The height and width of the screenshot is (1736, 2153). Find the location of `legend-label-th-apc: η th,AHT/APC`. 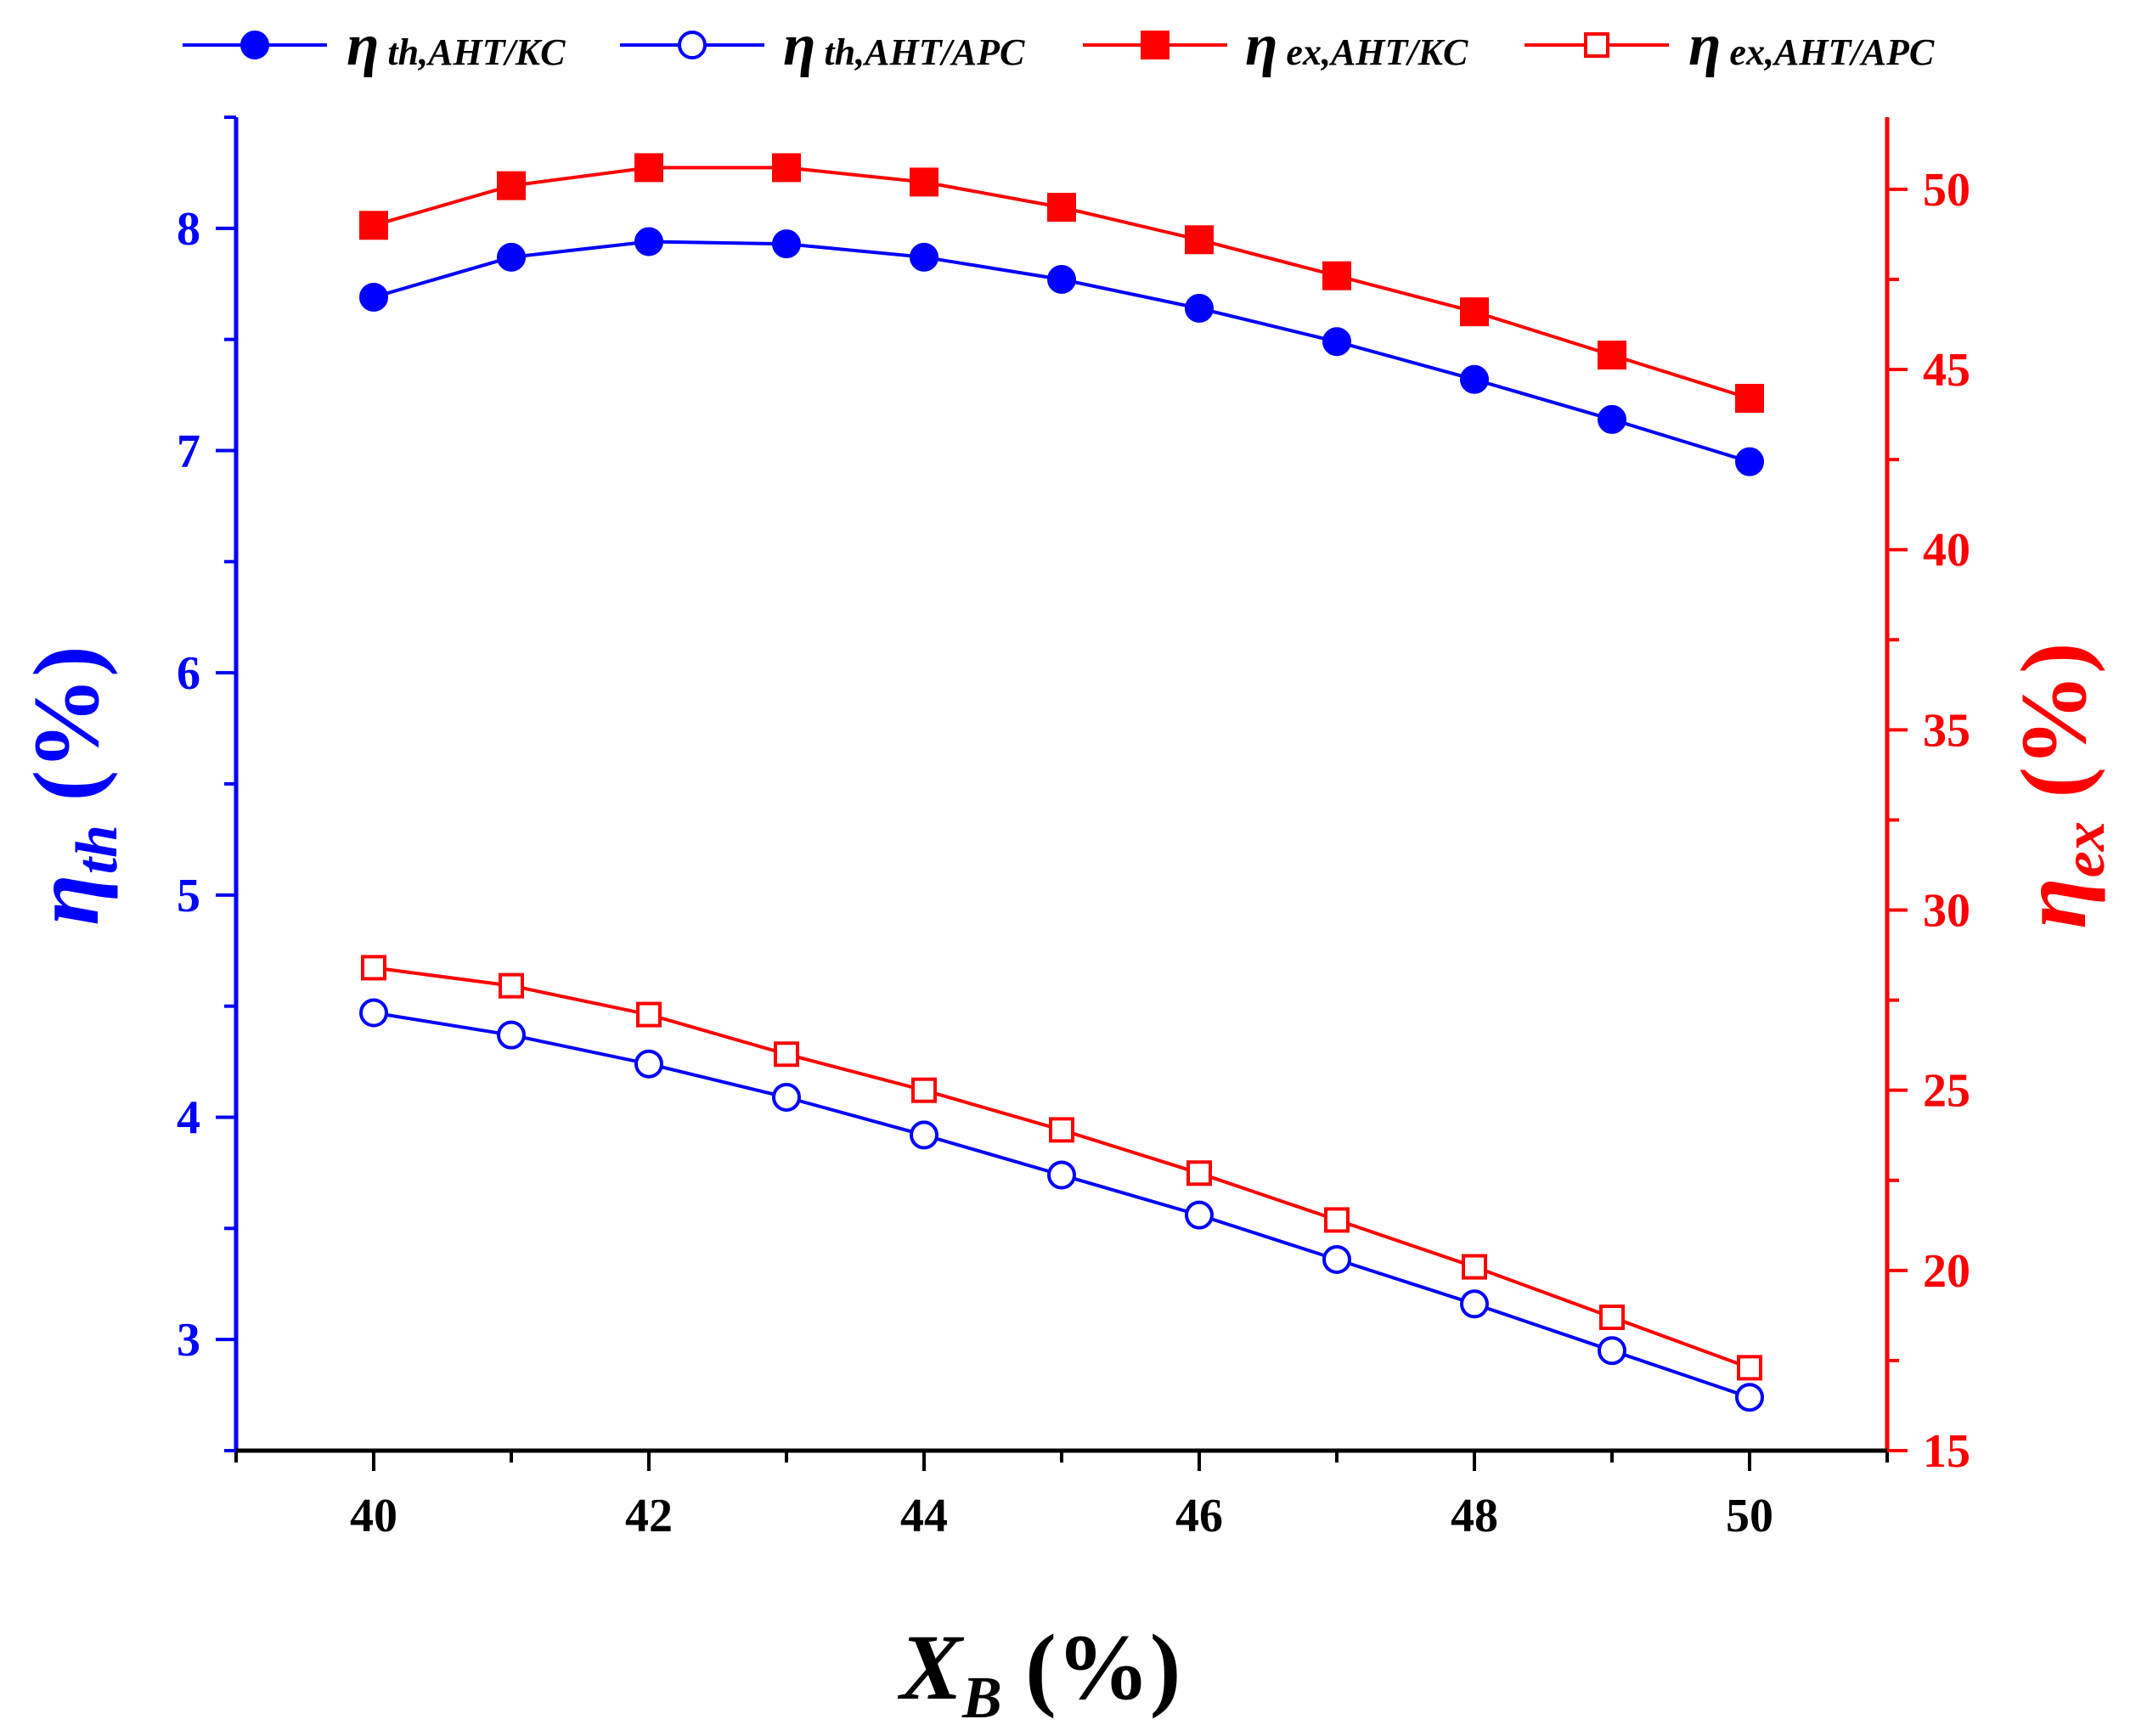

legend-label-th-apc: η th,AHT/APC is located at coordinates (904, 45).